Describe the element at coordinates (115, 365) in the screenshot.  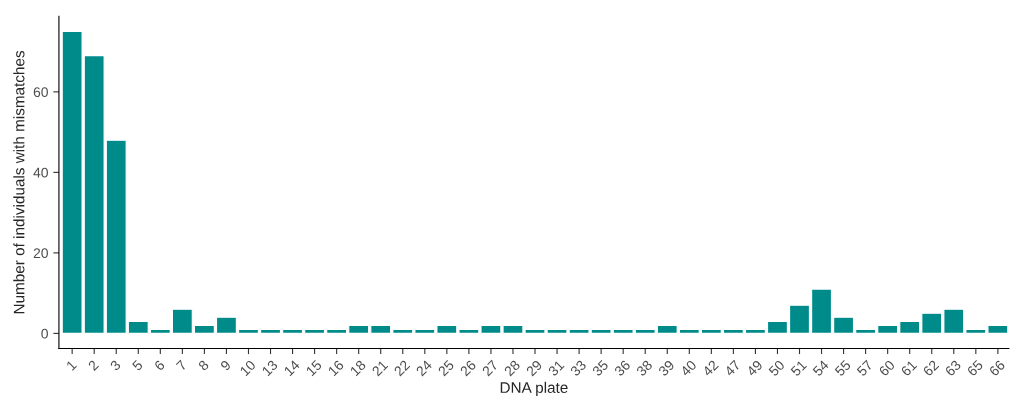
I see `x-tick-label: 3` at that location.